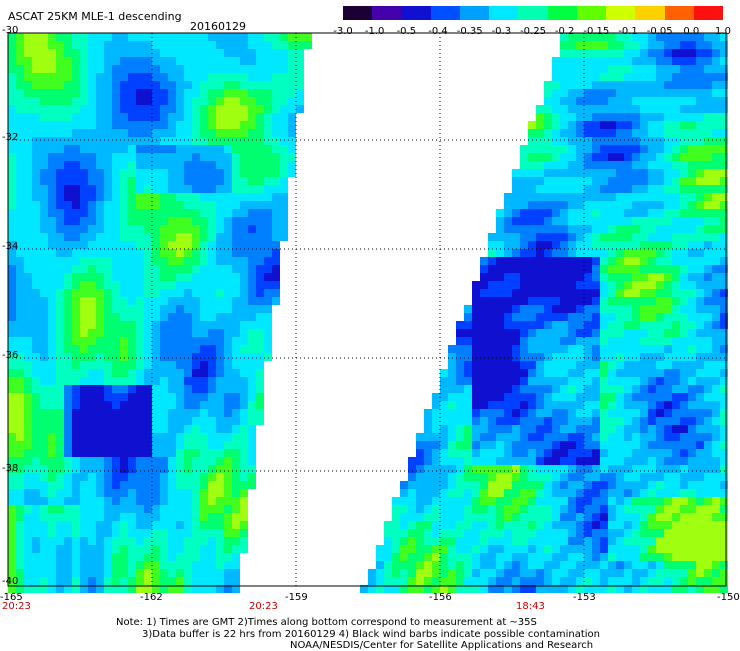 The height and width of the screenshot is (651, 740). What do you see at coordinates (501, 31) in the screenshot?
I see `colorbar-tick-label: -0.3` at bounding box center [501, 31].